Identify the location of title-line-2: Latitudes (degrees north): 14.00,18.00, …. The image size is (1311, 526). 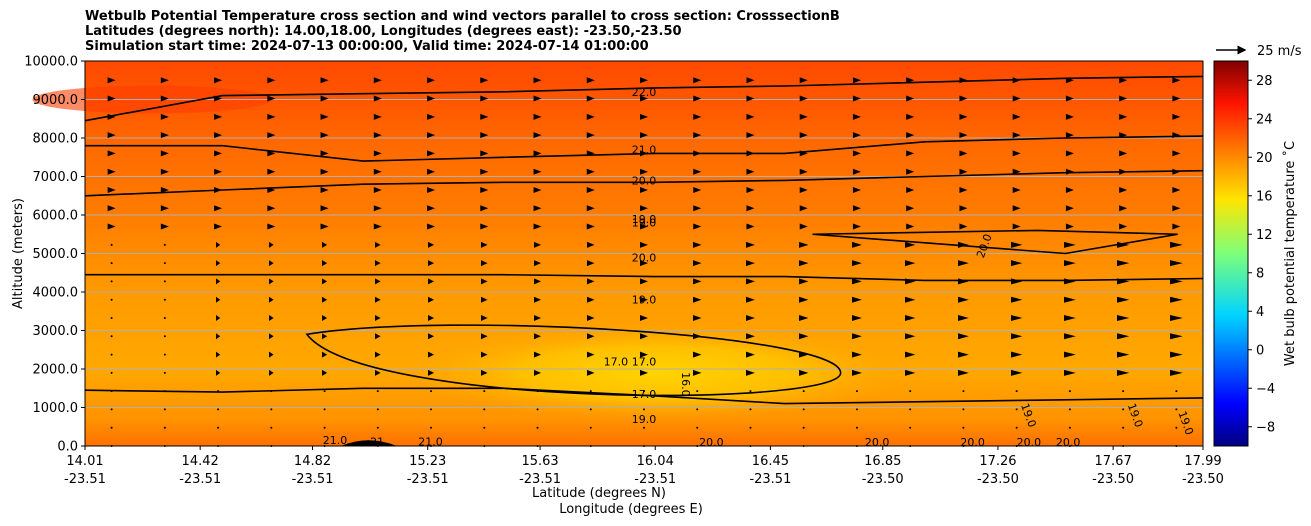
(383, 31).